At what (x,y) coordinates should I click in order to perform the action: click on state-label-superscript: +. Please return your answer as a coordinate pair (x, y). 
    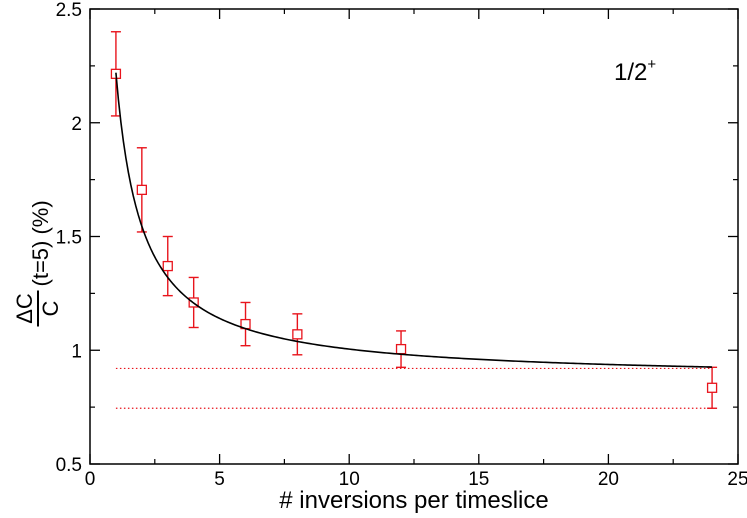
    Looking at the image, I should click on (651, 64).